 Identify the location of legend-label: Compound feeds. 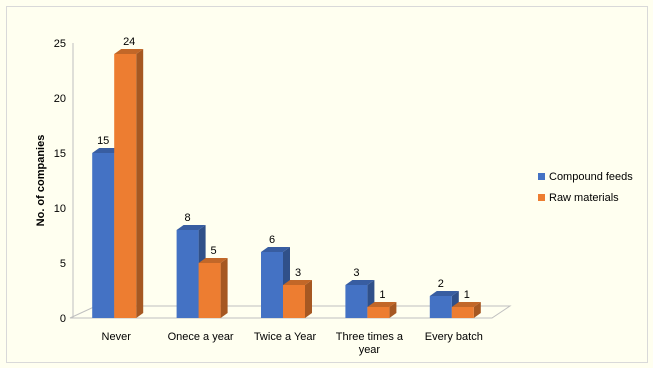
(591, 177).